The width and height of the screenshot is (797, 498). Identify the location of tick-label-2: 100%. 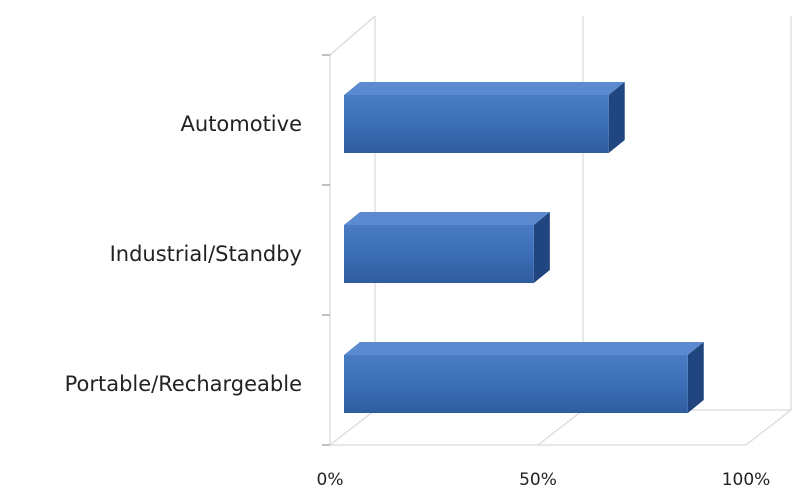
(746, 480).